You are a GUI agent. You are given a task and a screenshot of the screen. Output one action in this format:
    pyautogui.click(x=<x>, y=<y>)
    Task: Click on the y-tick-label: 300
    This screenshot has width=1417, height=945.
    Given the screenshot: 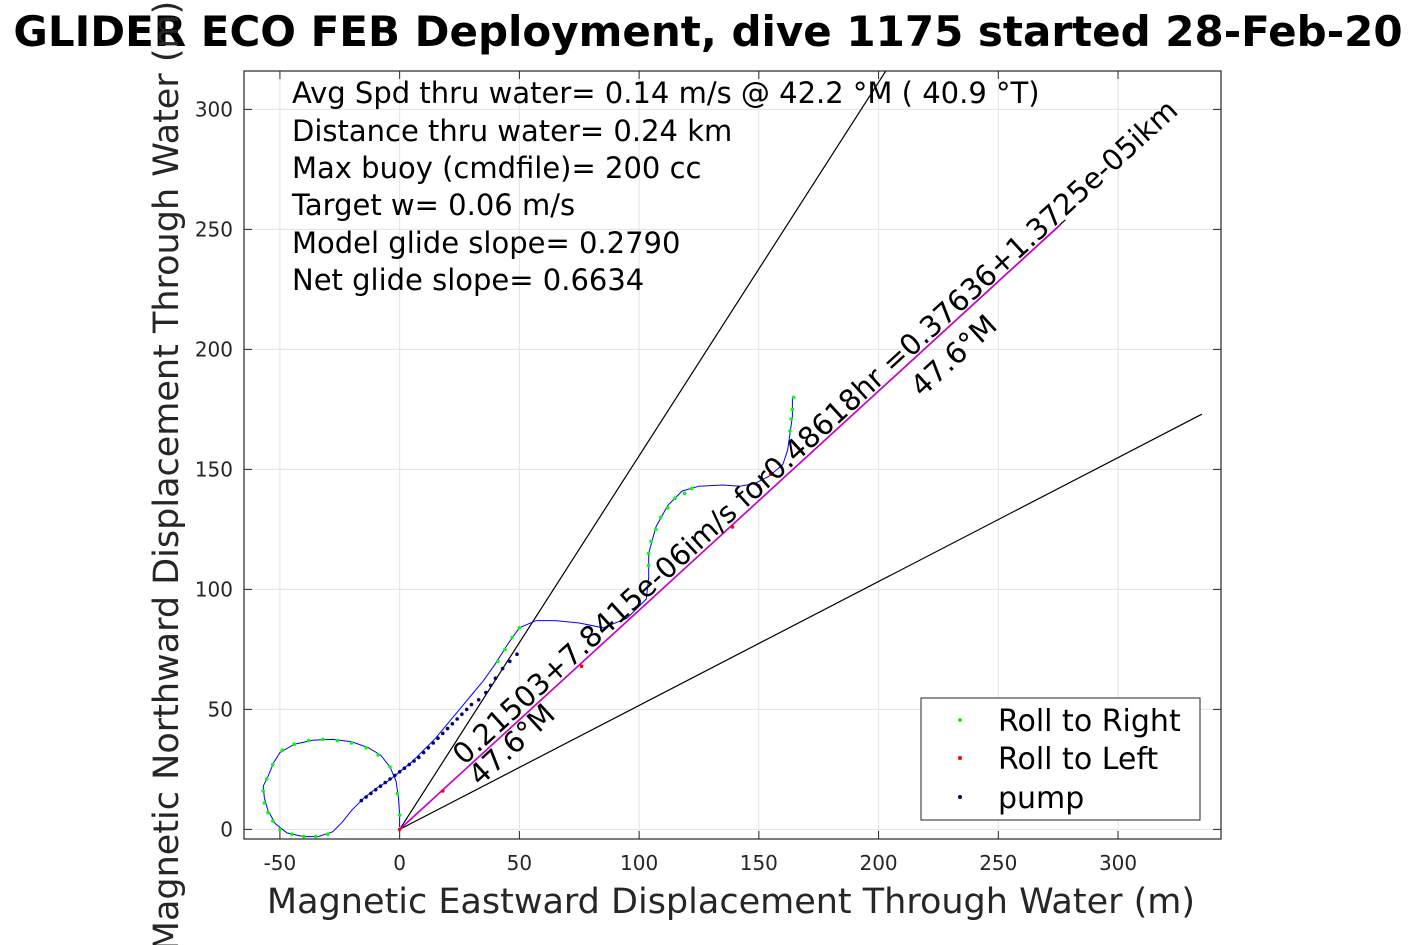 What is the action you would take?
    pyautogui.click(x=214, y=109)
    